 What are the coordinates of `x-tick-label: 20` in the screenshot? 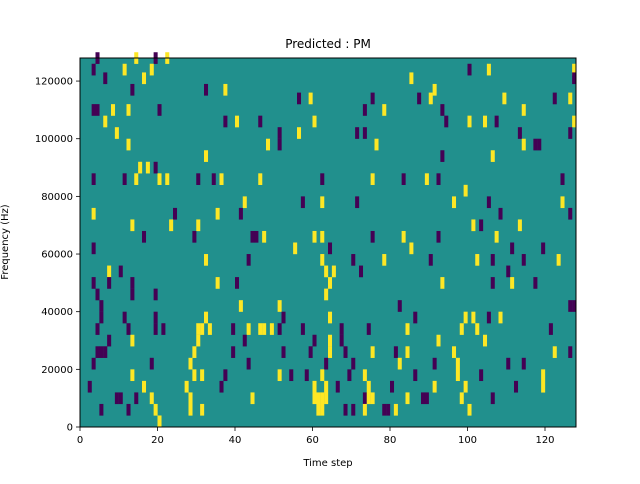 It's located at (157, 440).